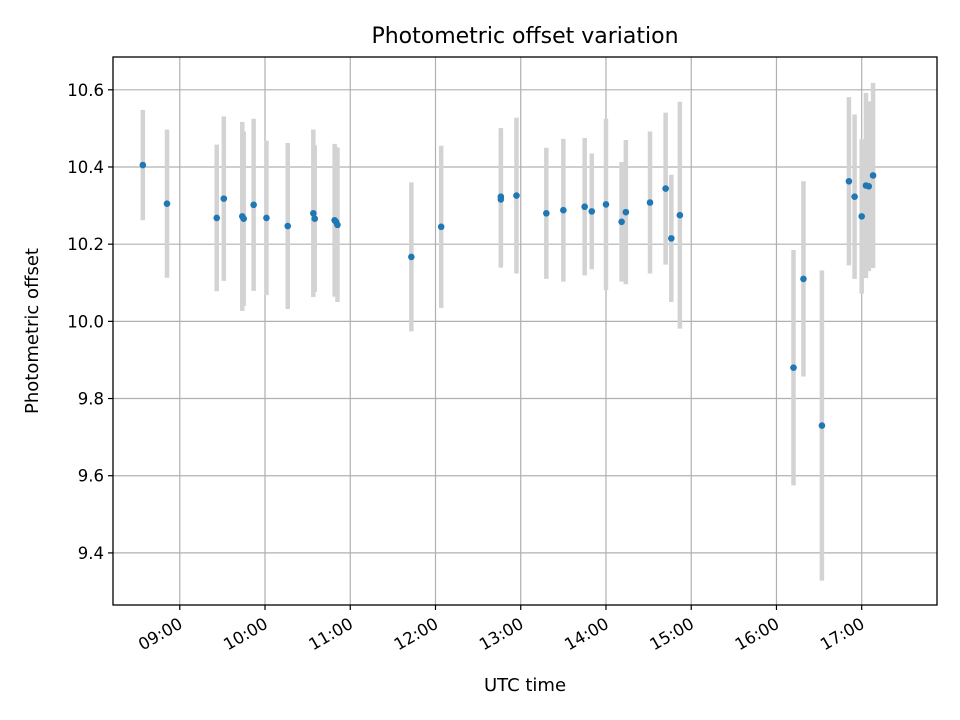  What do you see at coordinates (524, 36) in the screenshot?
I see `chart-title: Photometric offset variation` at bounding box center [524, 36].